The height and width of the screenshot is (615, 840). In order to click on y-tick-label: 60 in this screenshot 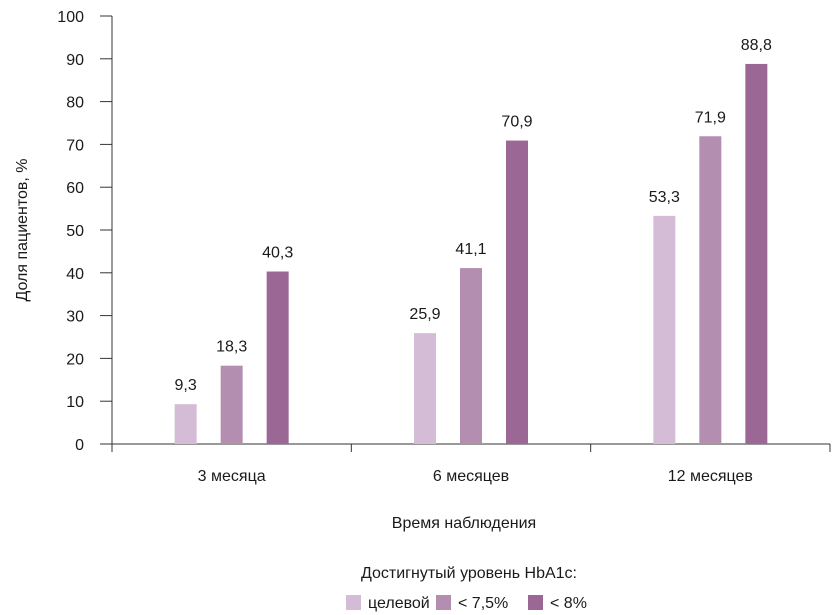, I will do `click(75, 188)`.